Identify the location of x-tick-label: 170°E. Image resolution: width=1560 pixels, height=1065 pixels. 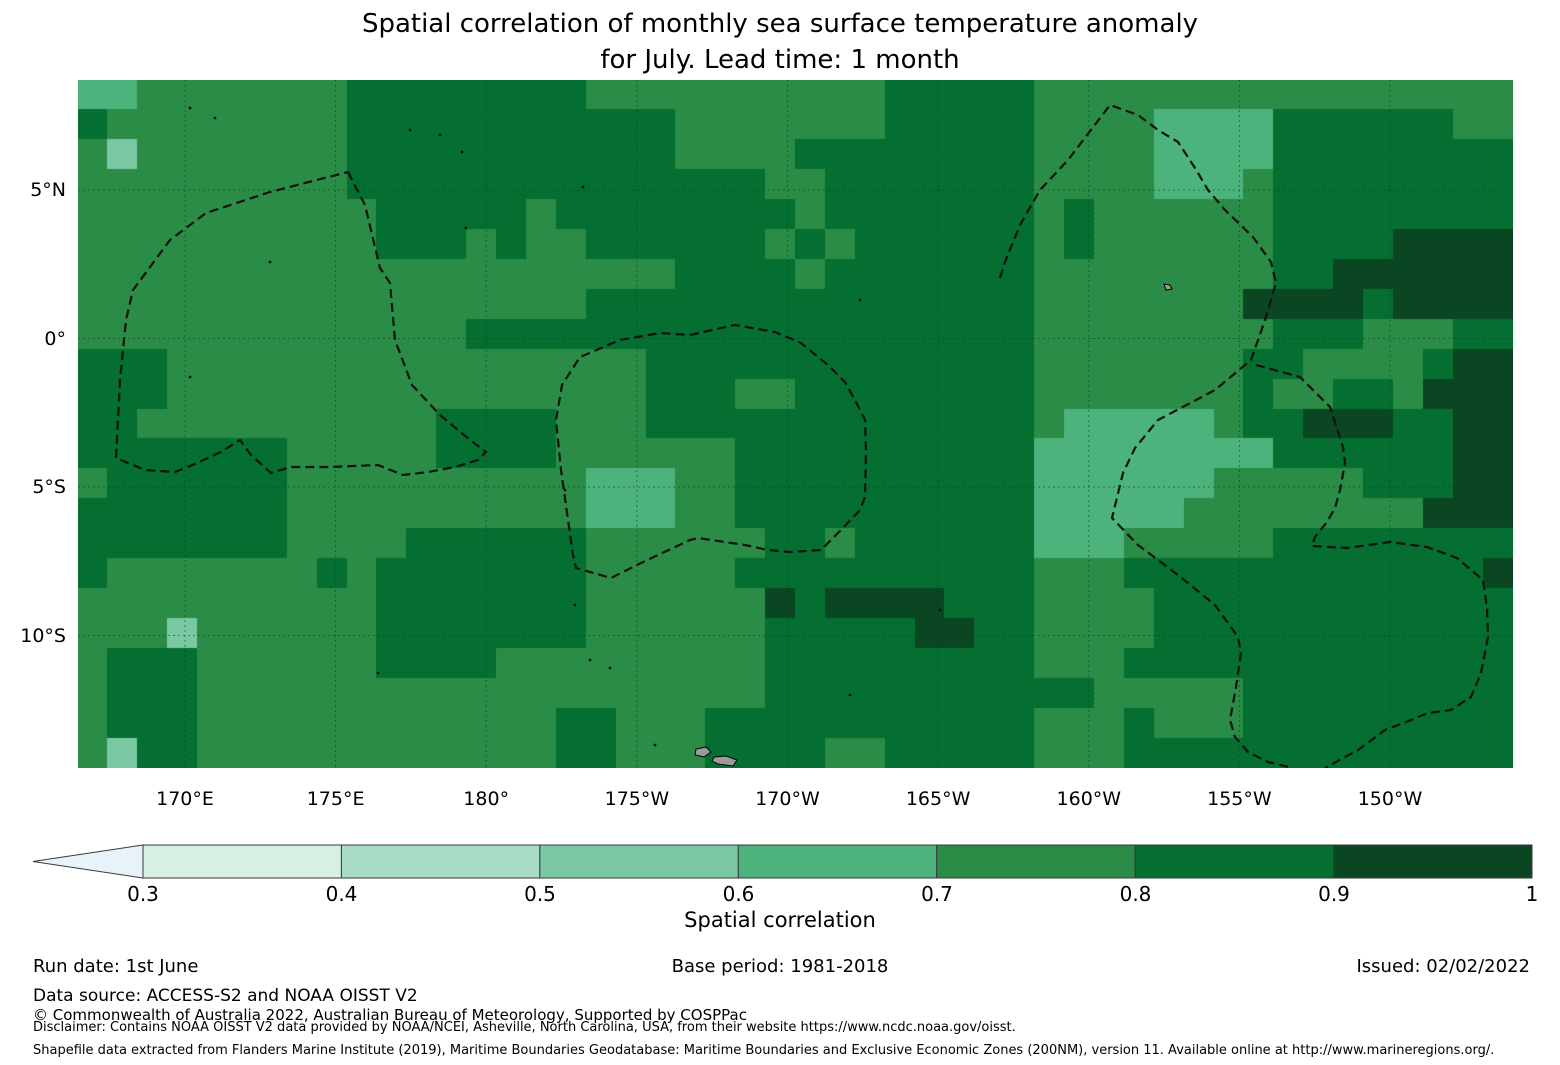
(185, 799).